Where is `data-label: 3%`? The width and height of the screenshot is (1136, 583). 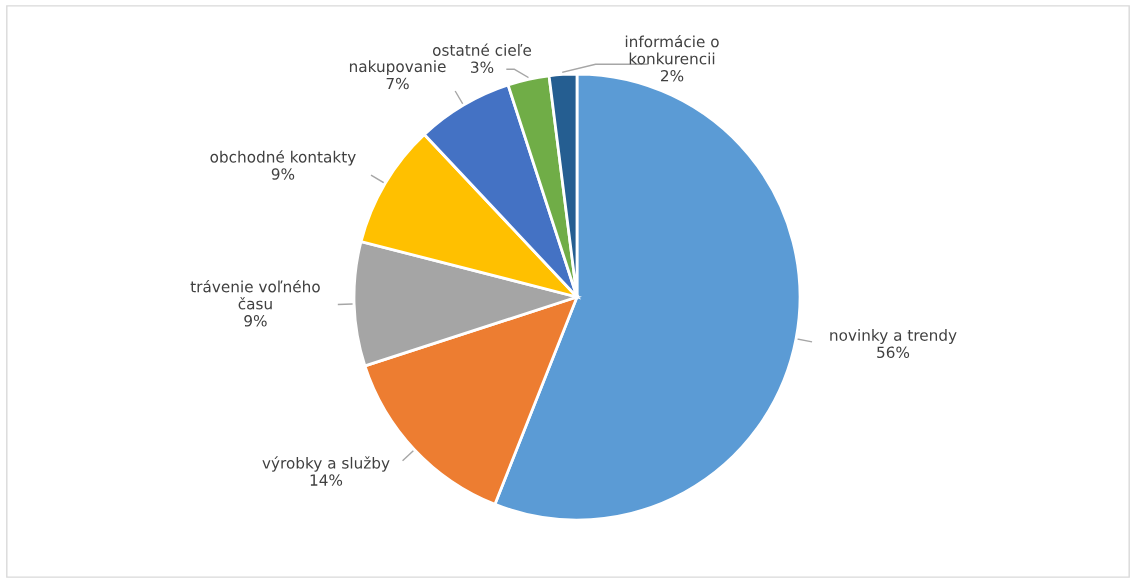 data-label: 3% is located at coordinates (482, 67).